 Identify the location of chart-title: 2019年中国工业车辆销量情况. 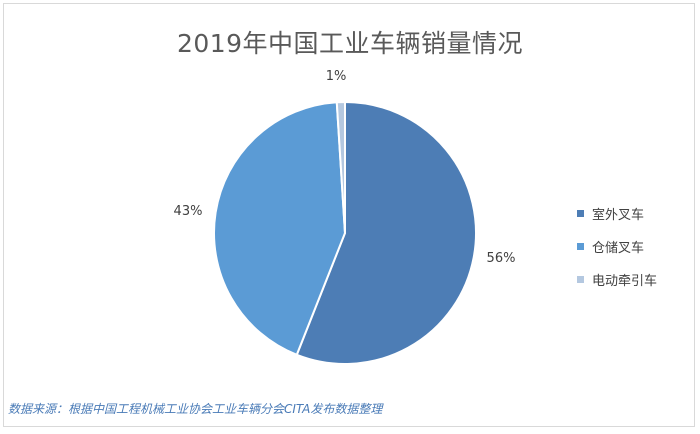
(350, 43).